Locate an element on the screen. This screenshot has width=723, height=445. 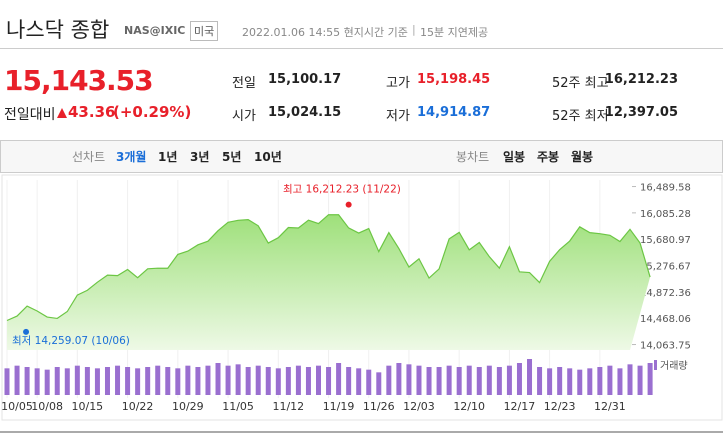
tab-bar is located at coordinates (361, 156).